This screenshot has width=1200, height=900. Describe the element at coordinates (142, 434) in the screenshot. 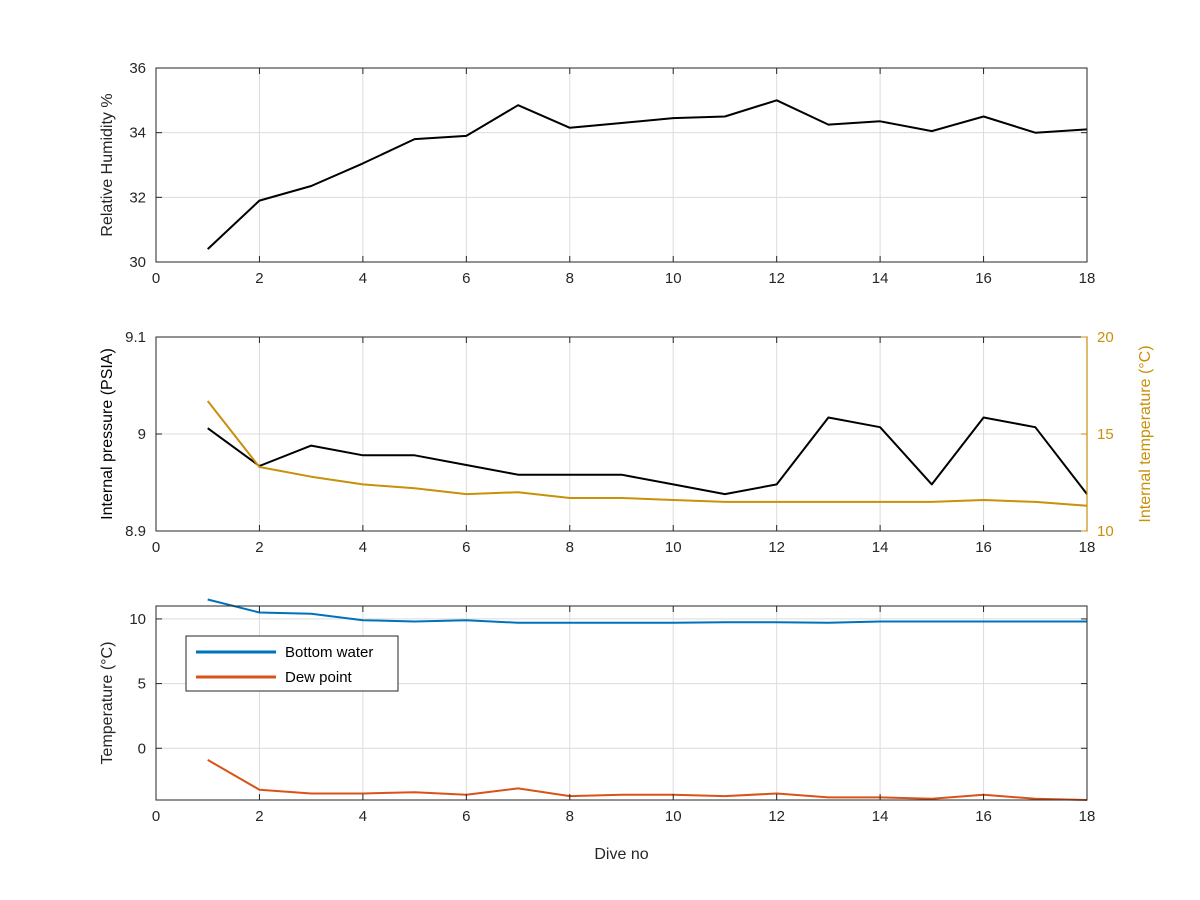

I see `y-tick-label: 9` at that location.